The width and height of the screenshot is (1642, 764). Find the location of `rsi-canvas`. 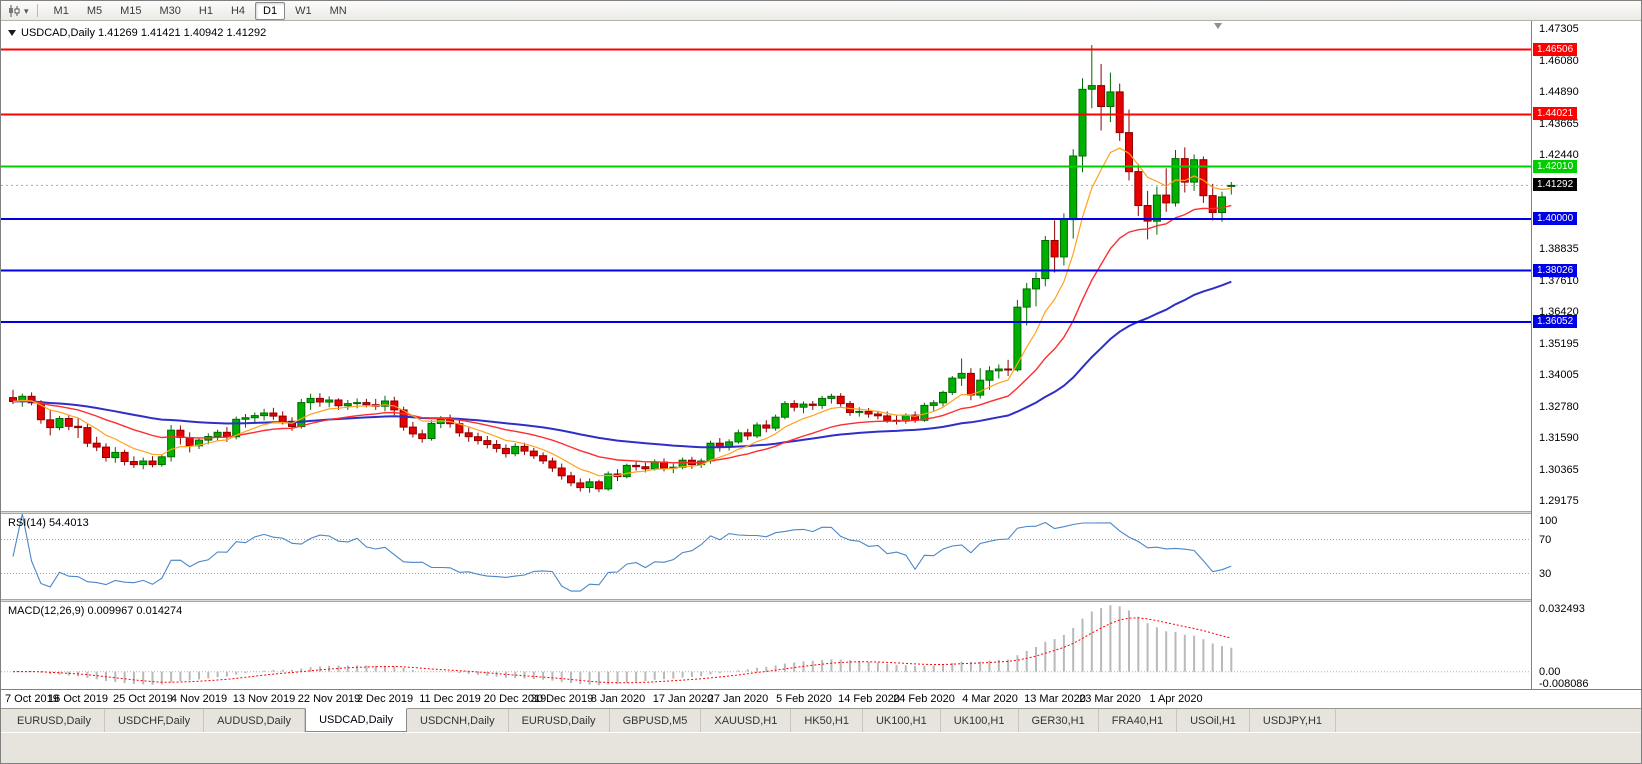

rsi-canvas is located at coordinates (766, 553).